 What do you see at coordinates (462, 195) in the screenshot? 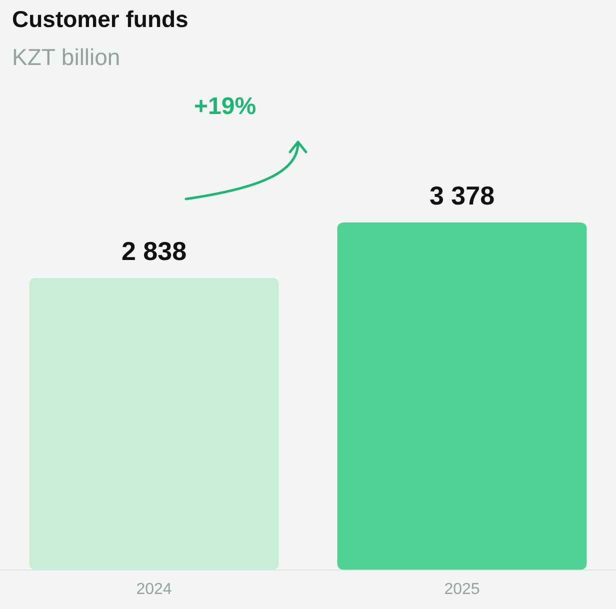
I see `data-label: 3 378` at bounding box center [462, 195].